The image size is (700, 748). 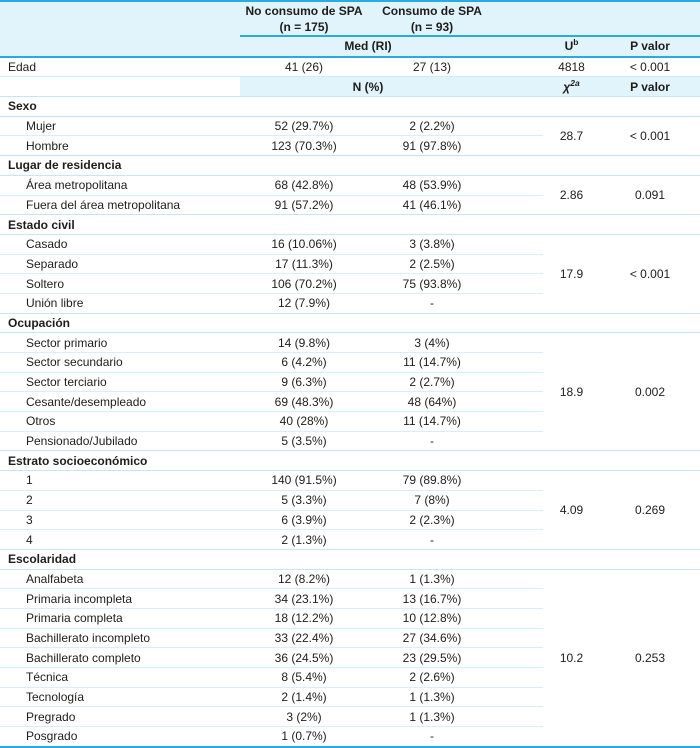 What do you see at coordinates (304, 539) in the screenshot?
I see `cell-no-spa: 2 (1.3%)` at bounding box center [304, 539].